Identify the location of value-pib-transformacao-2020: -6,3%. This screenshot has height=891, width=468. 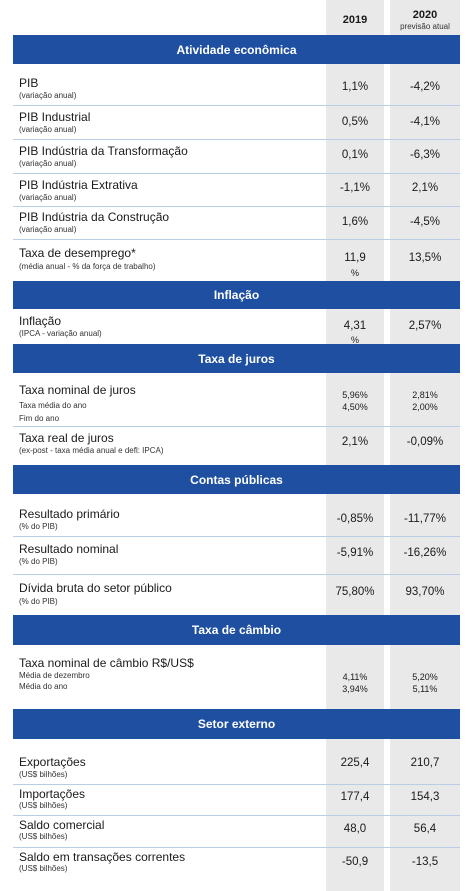
(425, 155).